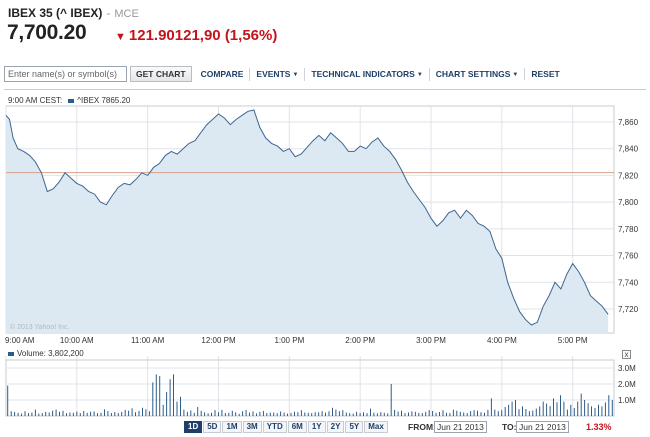  Describe the element at coordinates (50, 353) in the screenshot. I see `volume-legend-text: Volume: 3,802,200` at that location.